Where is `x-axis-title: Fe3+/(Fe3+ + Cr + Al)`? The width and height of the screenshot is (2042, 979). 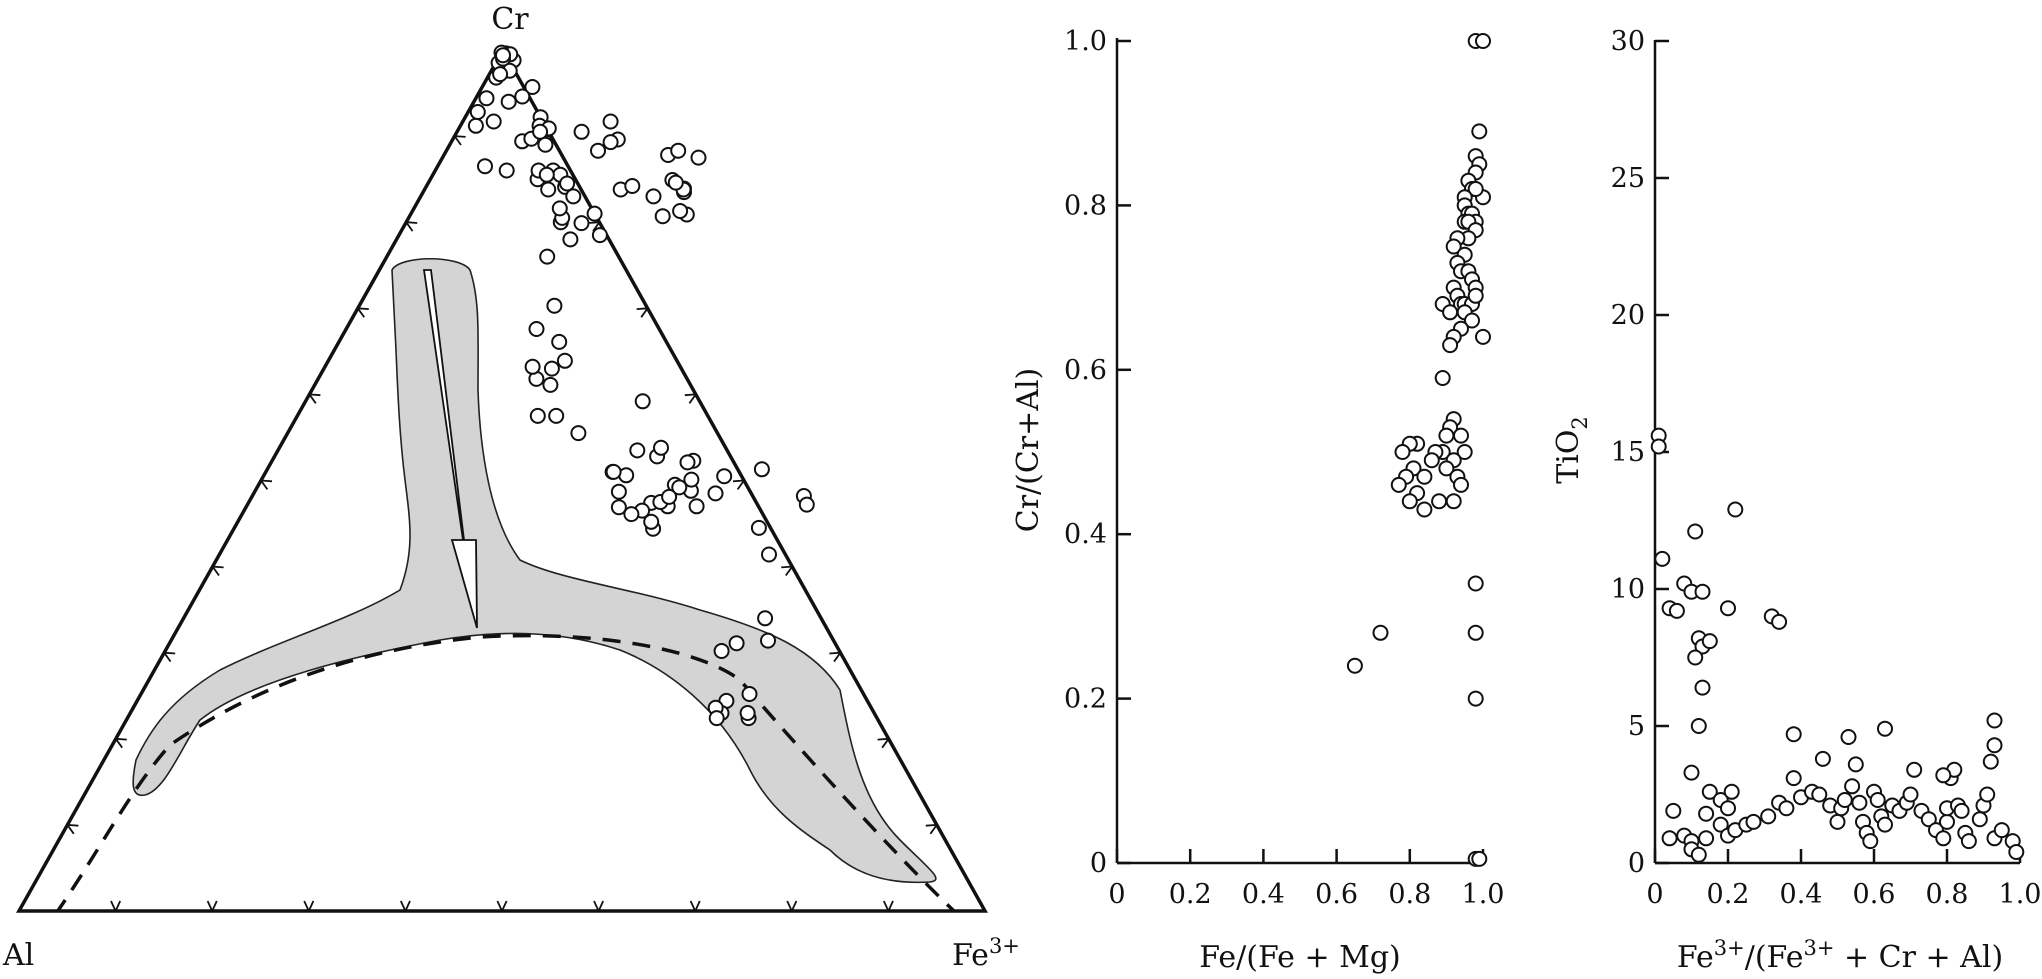
x-axis-title: Fe3+/(Fe3+ + Cr + Al) is located at coordinates (1840, 955).